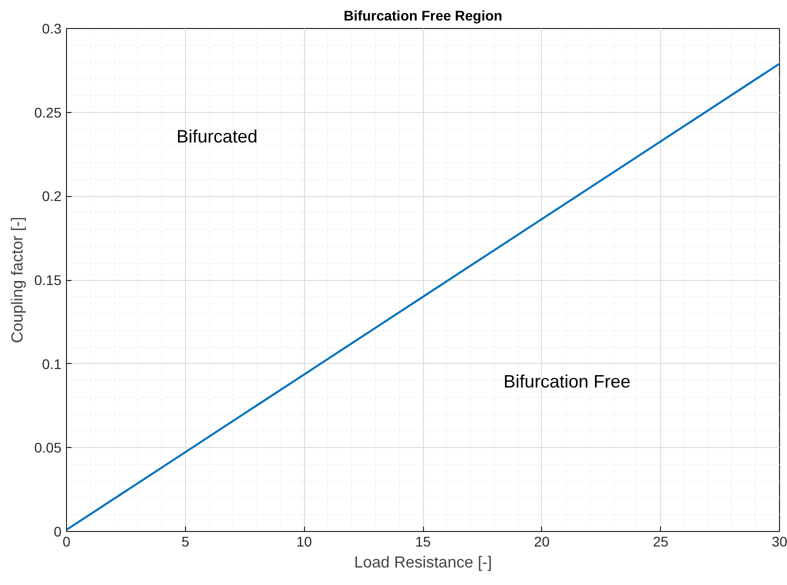  I want to click on chart-title: Bifurcation Free Region, so click(423, 16).